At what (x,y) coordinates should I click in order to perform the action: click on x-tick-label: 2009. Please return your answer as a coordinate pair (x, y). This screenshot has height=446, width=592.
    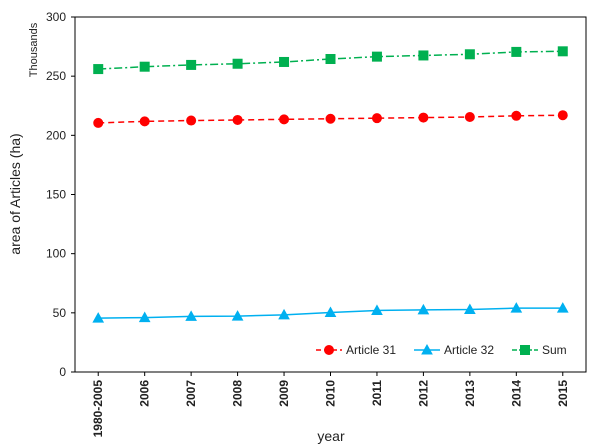
    Looking at the image, I should click on (284, 393).